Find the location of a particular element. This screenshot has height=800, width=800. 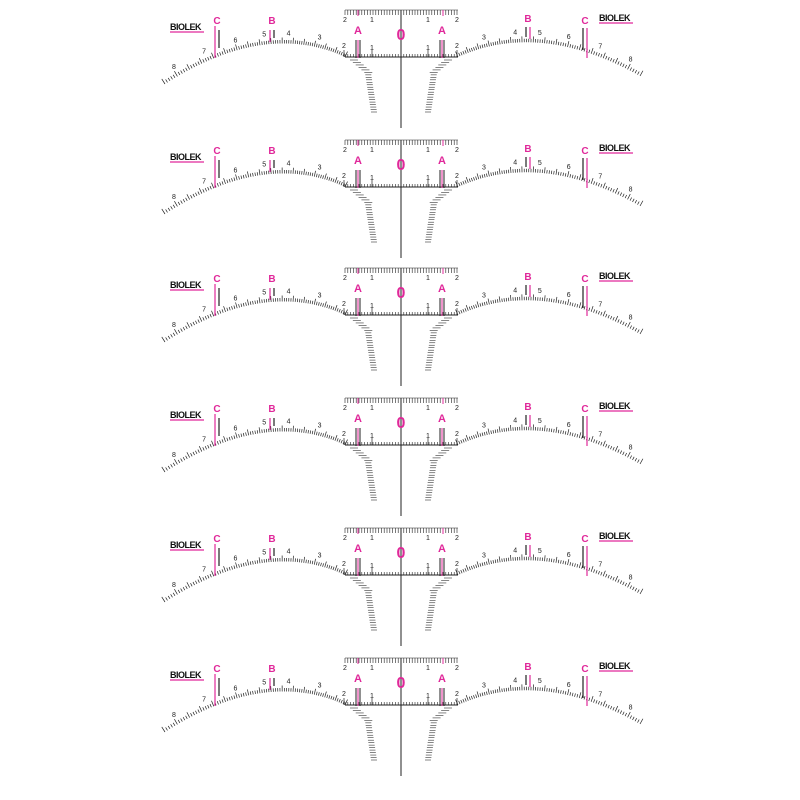

biolek-logo: BIOLEK is located at coordinates (186, 675).